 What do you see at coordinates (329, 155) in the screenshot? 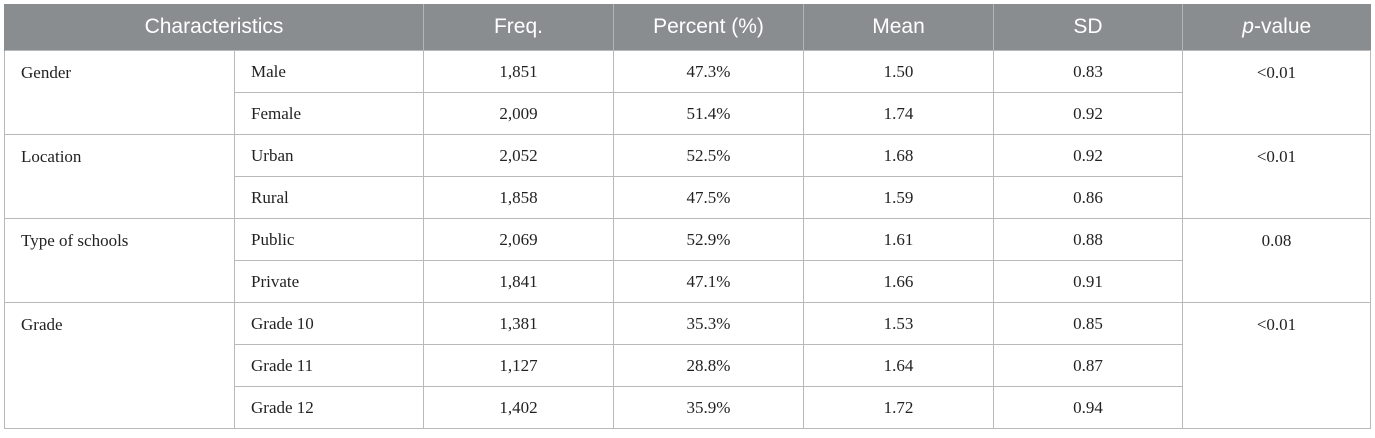
I see `row-label: Urban` at bounding box center [329, 155].